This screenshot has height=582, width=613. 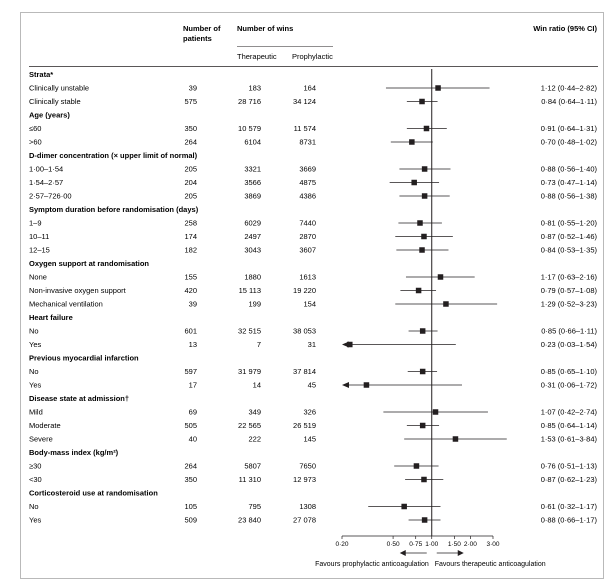 What do you see at coordinates (402, 553) in the screenshot?
I see `arrow-left-head` at bounding box center [402, 553].